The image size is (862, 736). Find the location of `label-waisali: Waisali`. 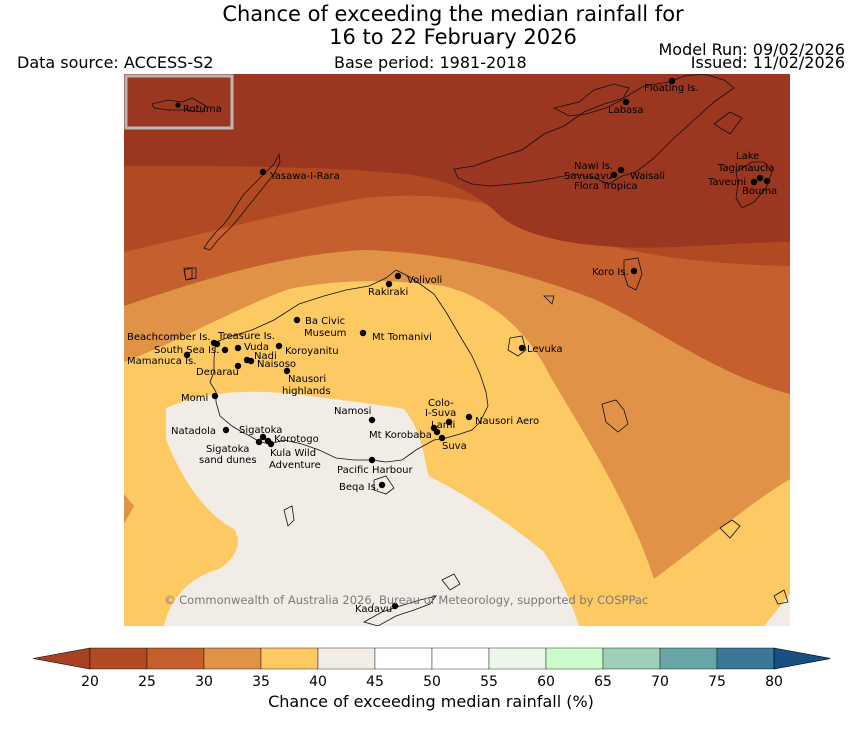

label-waisali: Waisali is located at coordinates (647, 176).